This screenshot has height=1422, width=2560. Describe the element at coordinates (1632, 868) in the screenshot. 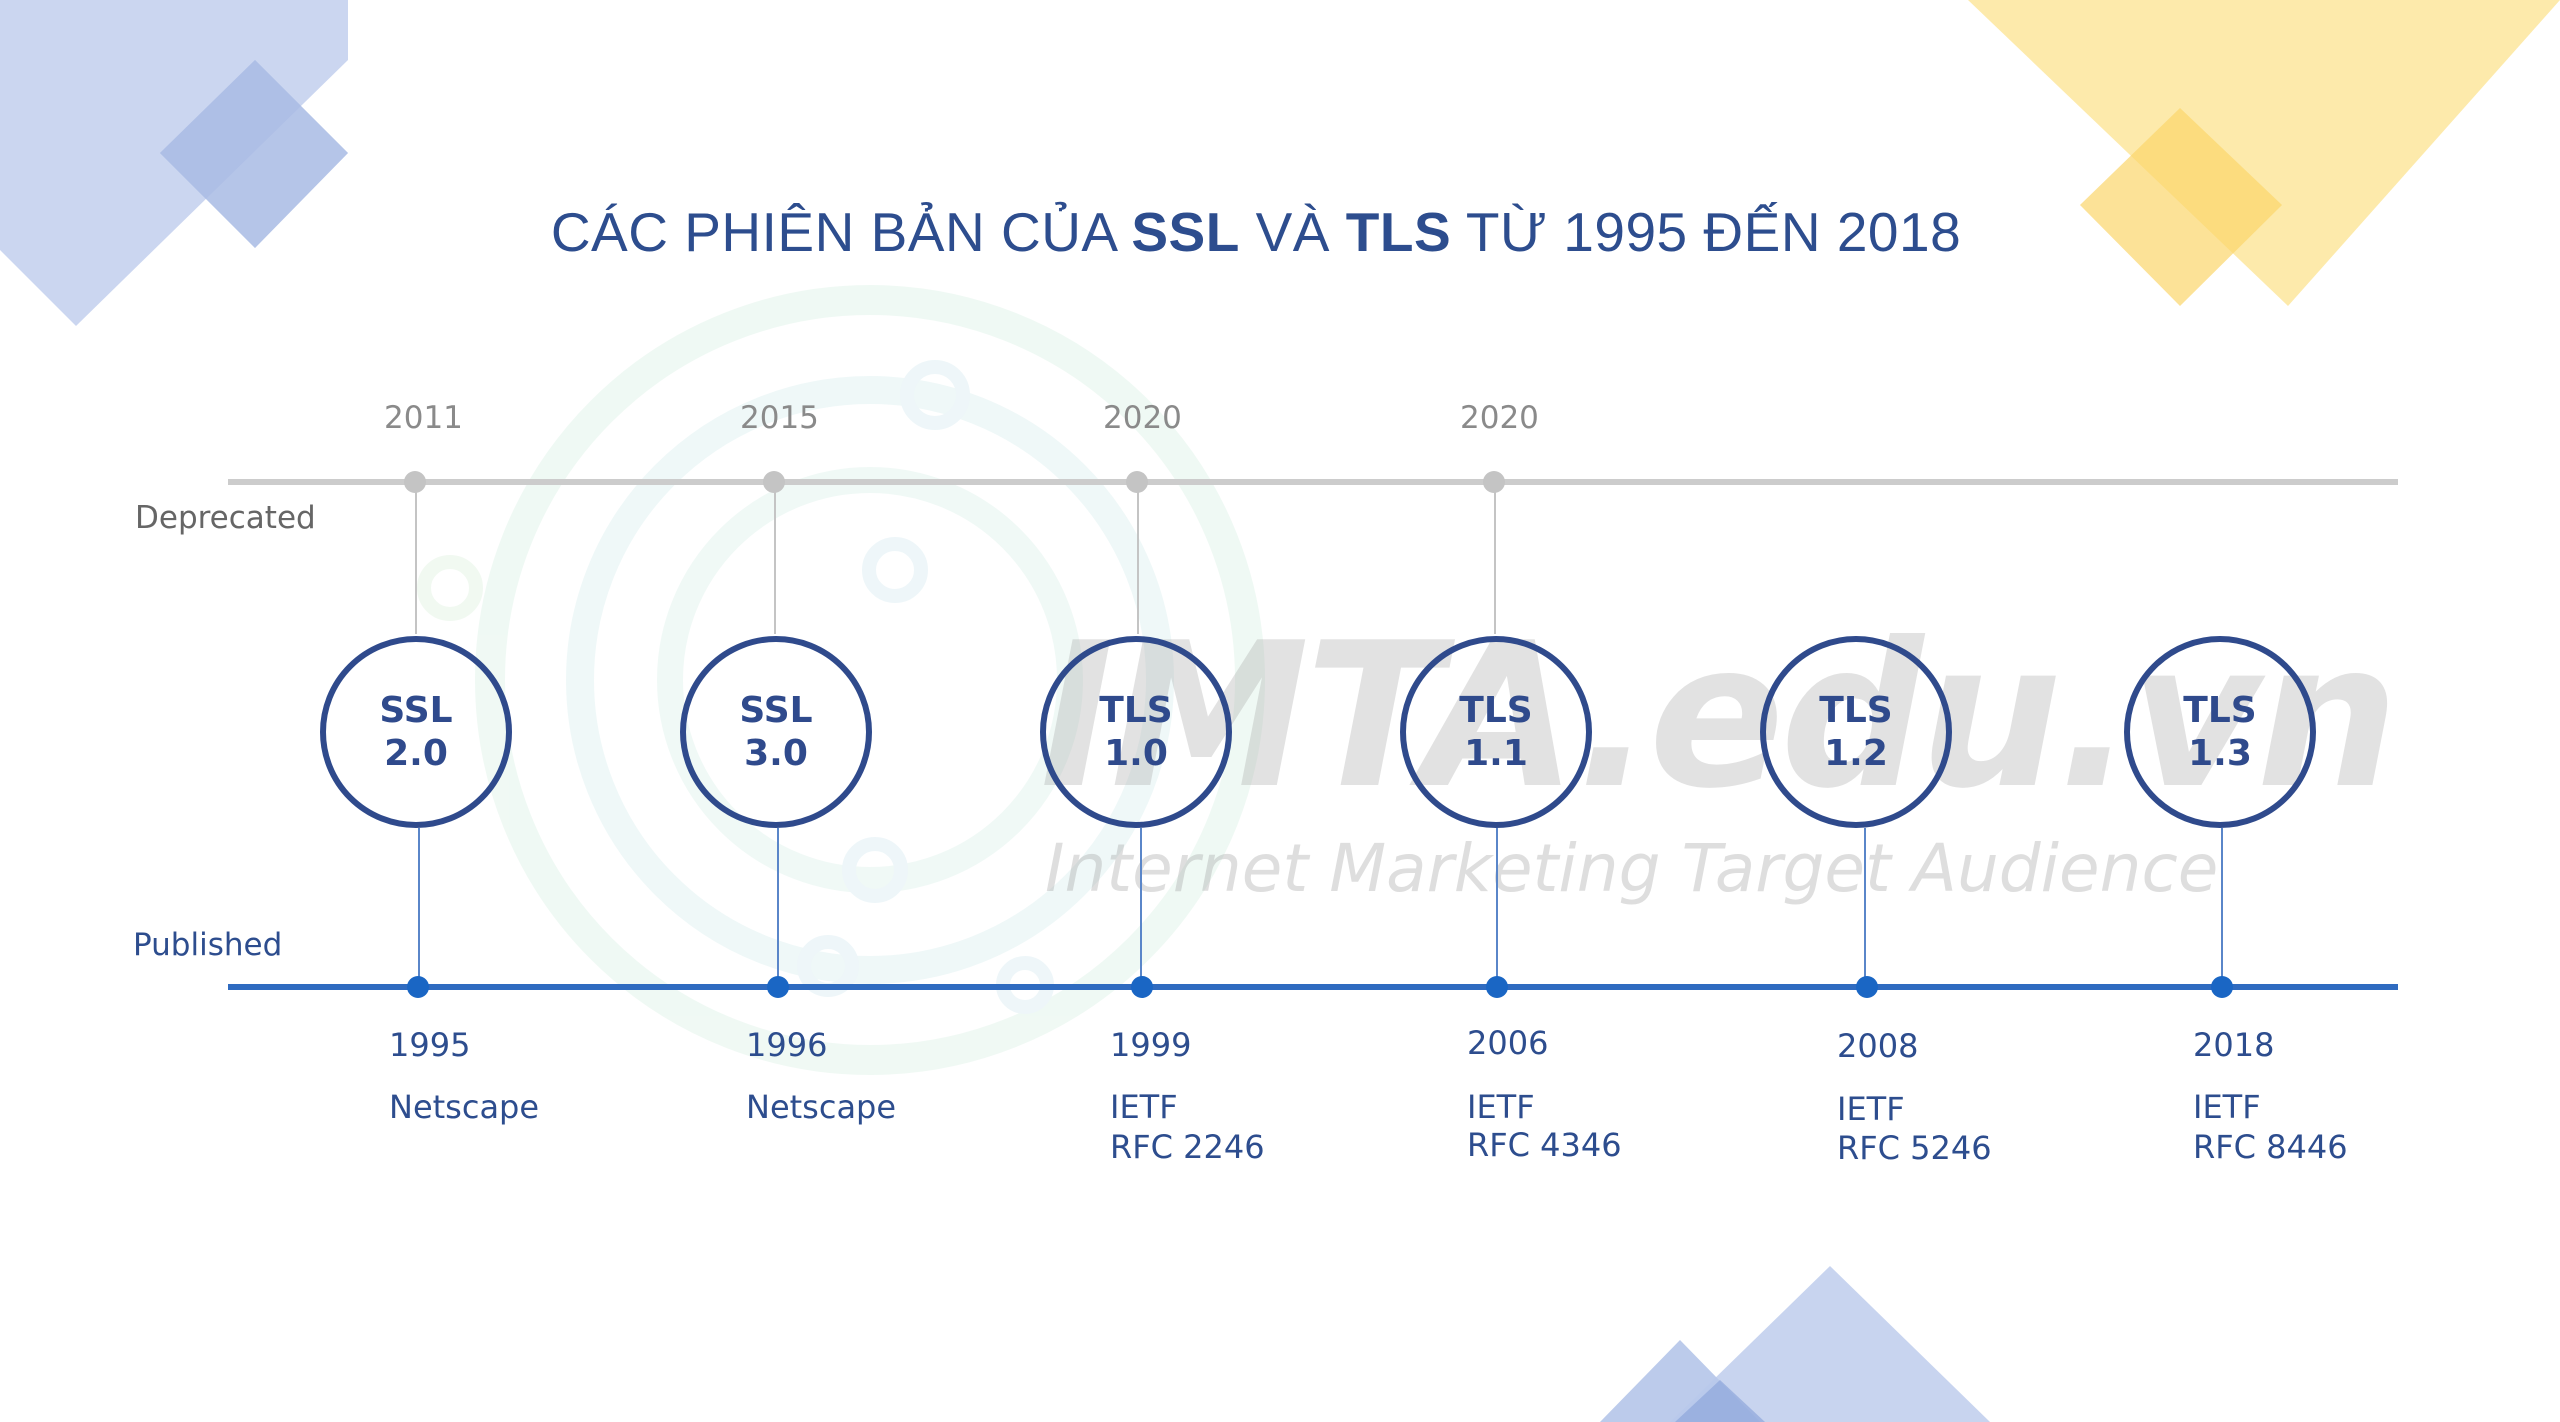

I see `watermark-tagline: Internet Marketing Target Audience` at that location.